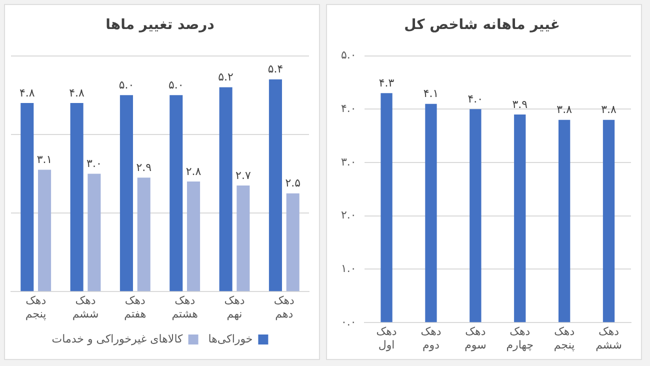  What do you see at coordinates (482, 25) in the screenshot?
I see `chart-title: غییر ماهانه شاخص کل` at bounding box center [482, 25].